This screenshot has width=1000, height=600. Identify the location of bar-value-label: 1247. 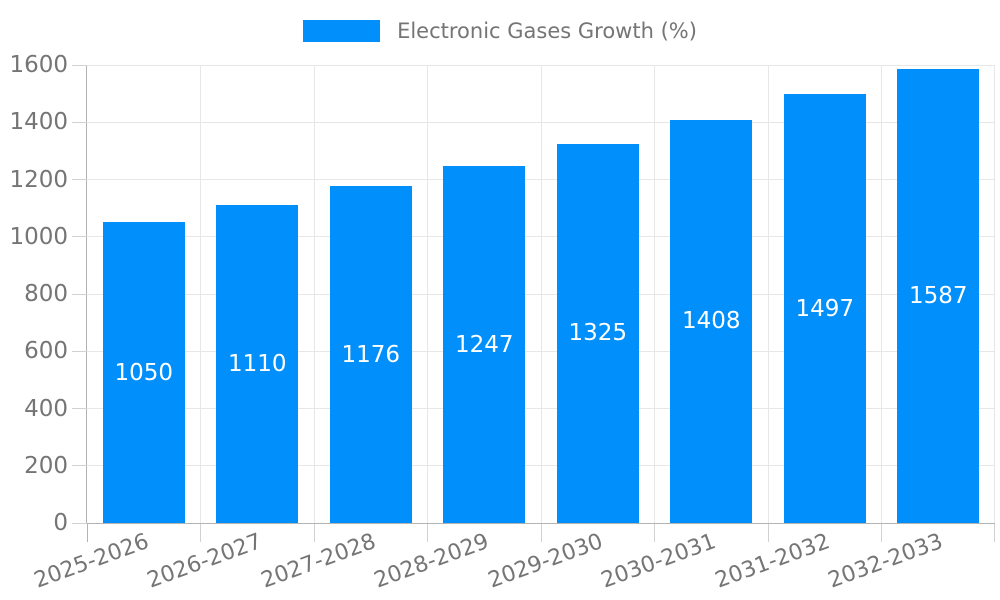
(484, 344).